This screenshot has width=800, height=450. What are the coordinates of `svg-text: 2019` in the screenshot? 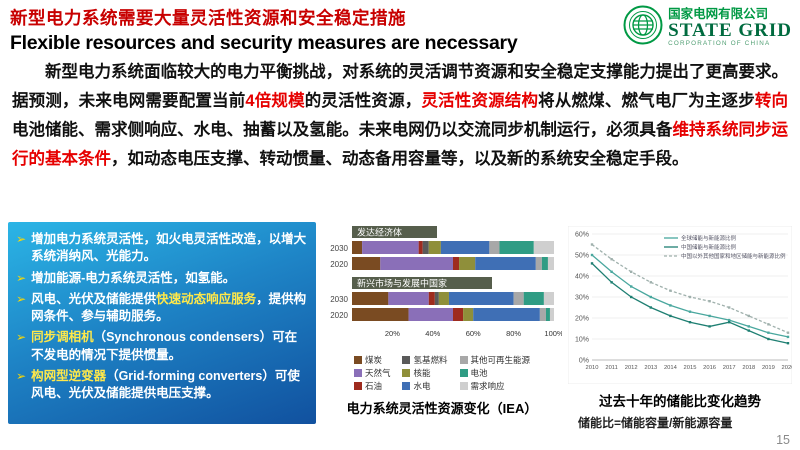 It's located at (768, 368).